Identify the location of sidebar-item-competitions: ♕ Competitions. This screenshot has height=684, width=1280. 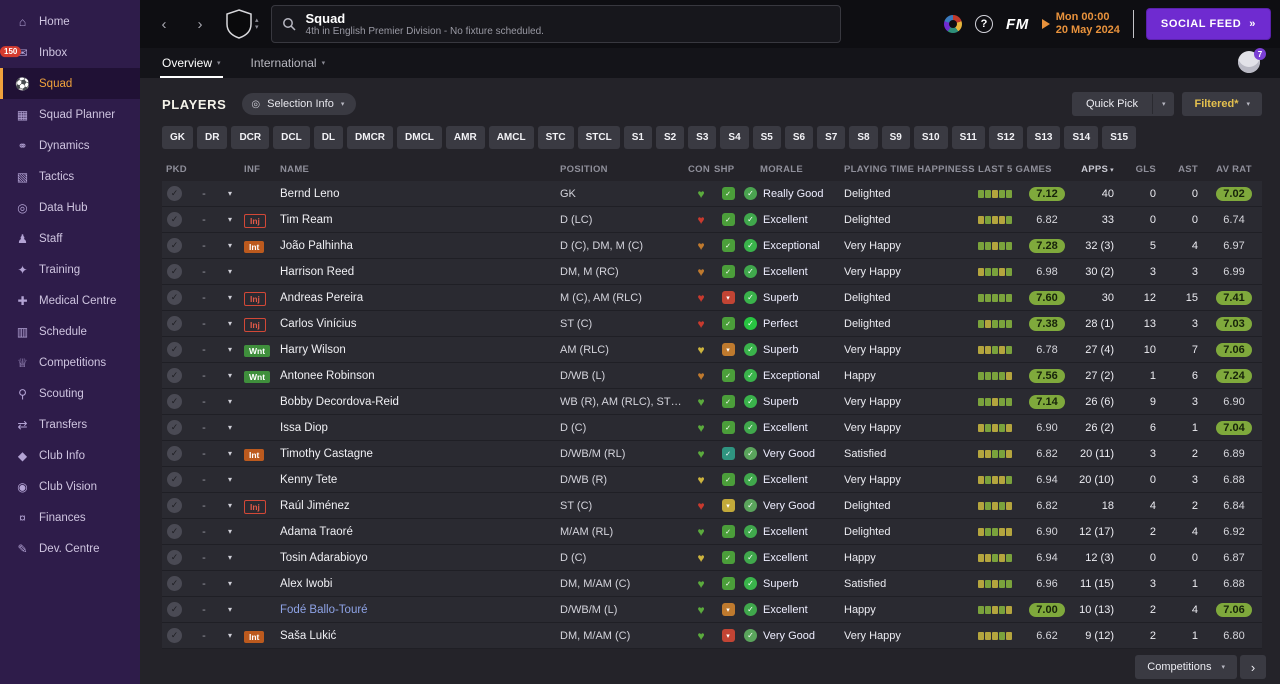
(70, 362).